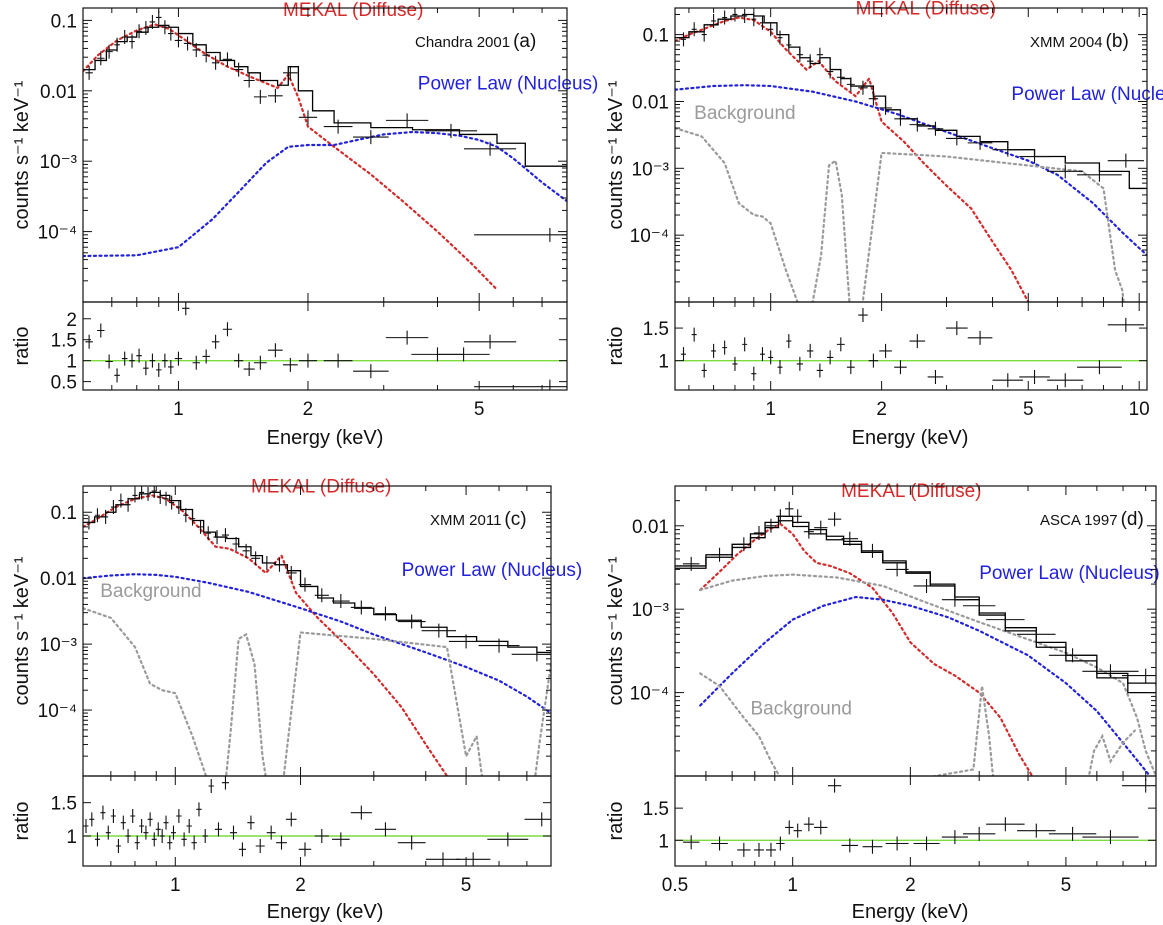 The height and width of the screenshot is (925, 1163). What do you see at coordinates (651, 610) in the screenshot?
I see `y-tick-label: 10⁻³` at bounding box center [651, 610].